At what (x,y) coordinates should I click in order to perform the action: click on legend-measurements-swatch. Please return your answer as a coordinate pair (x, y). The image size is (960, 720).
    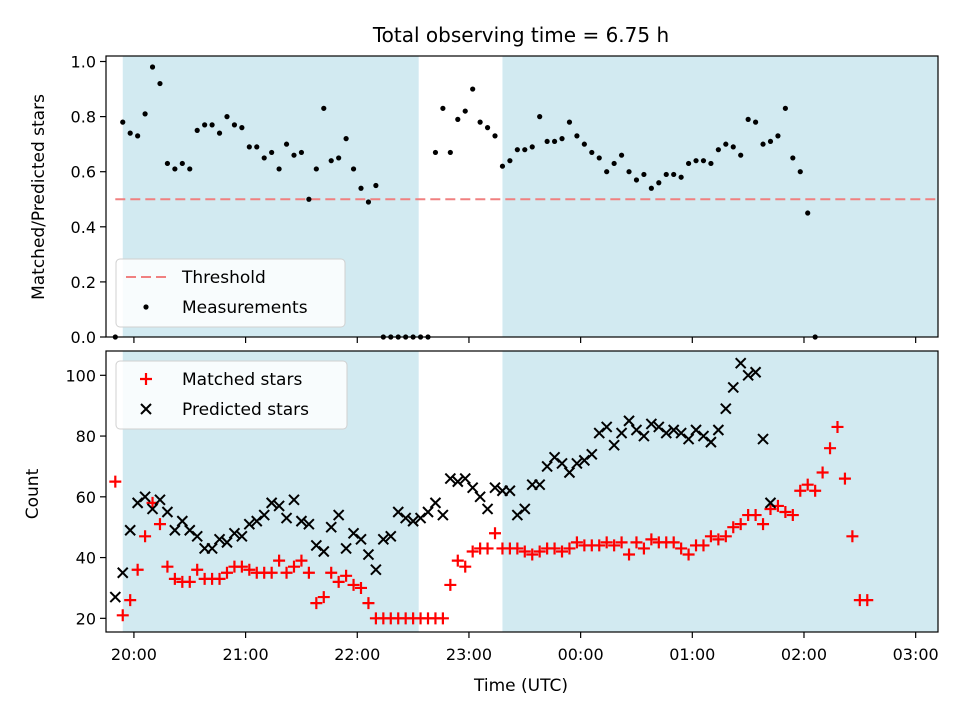
    Looking at the image, I should click on (146, 307).